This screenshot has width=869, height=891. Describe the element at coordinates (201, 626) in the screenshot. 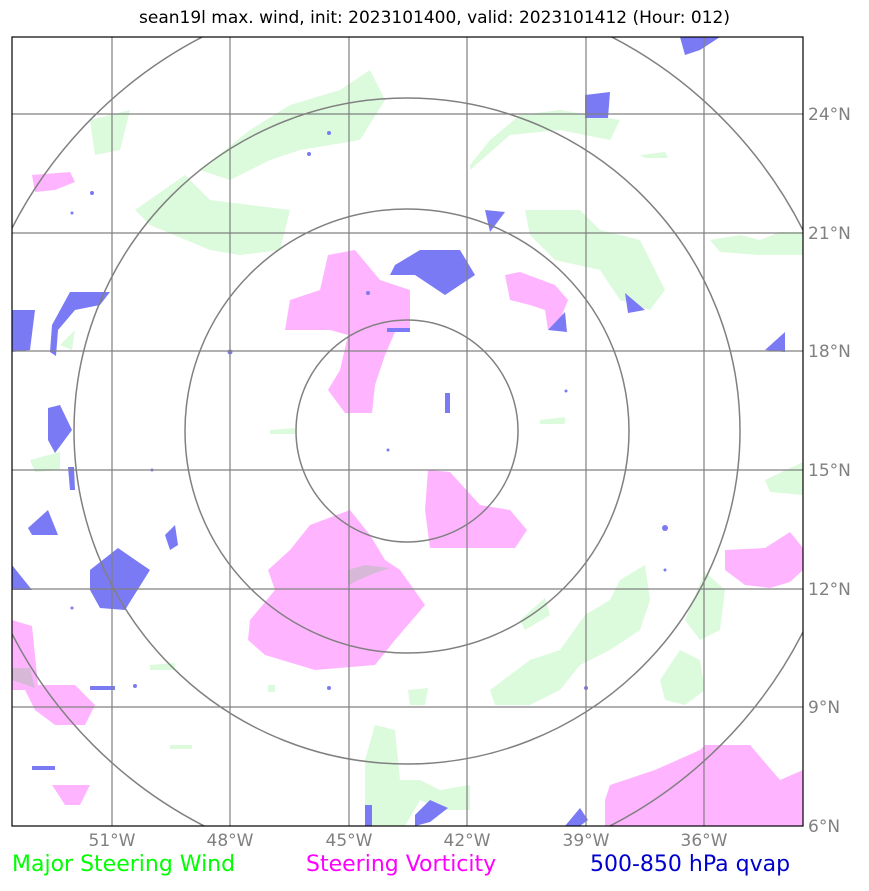

I see `overlap-patches` at that location.